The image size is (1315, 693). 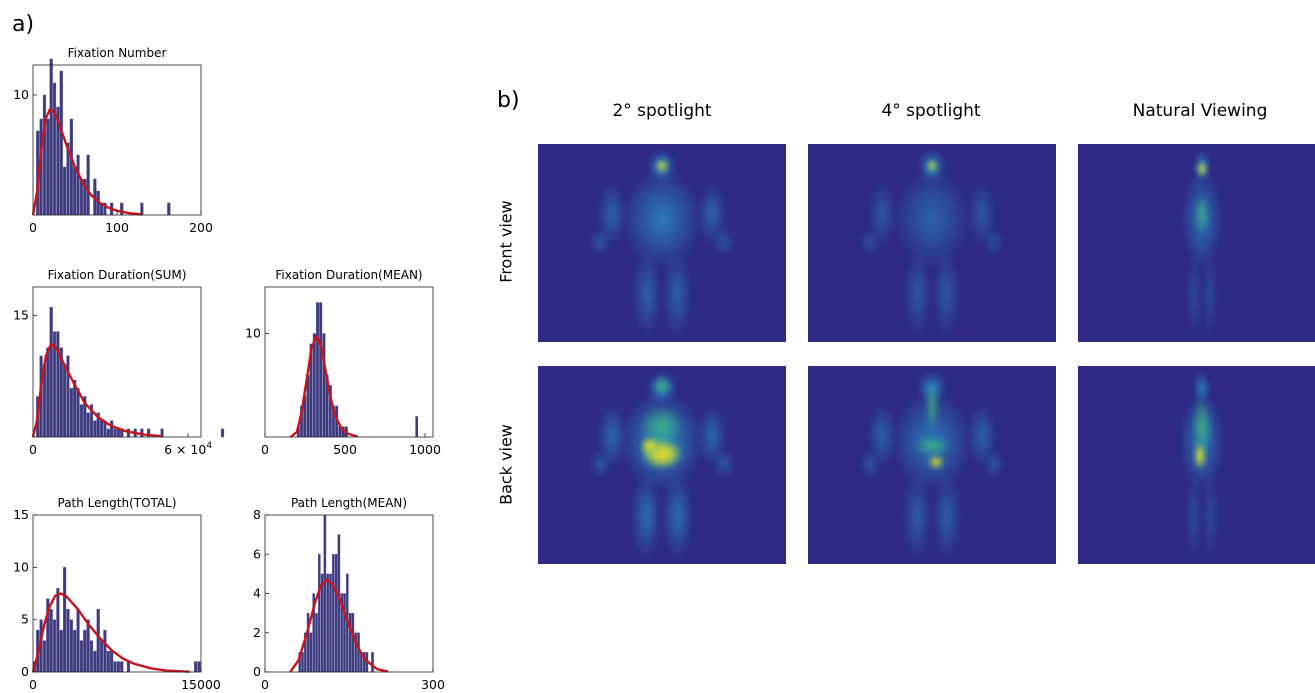 What do you see at coordinates (201, 684) in the screenshot?
I see `x-tick-label: 15000` at bounding box center [201, 684].